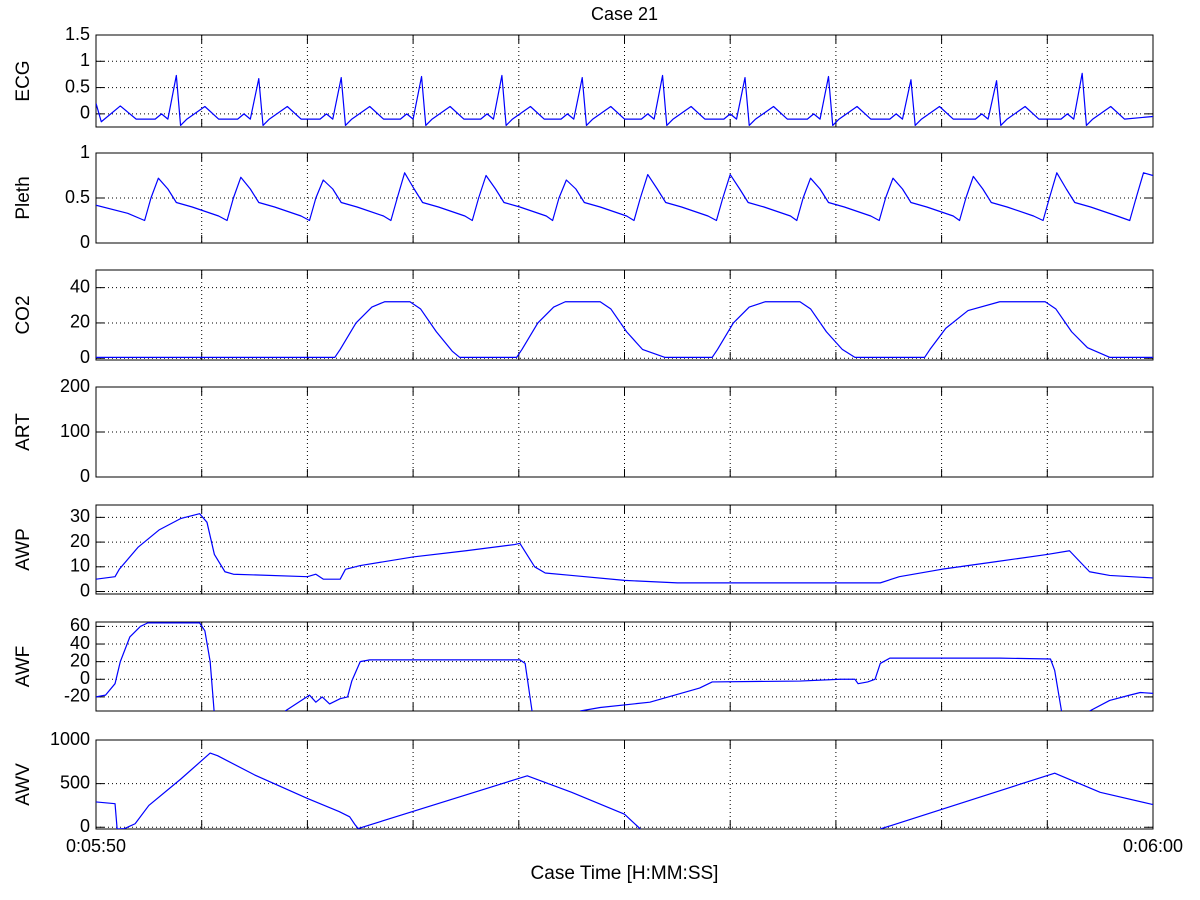 Image resolution: width=1200 pixels, height=900 pixels. Describe the element at coordinates (70, 739) in the screenshot. I see `y-tick-label: 1000` at that location.